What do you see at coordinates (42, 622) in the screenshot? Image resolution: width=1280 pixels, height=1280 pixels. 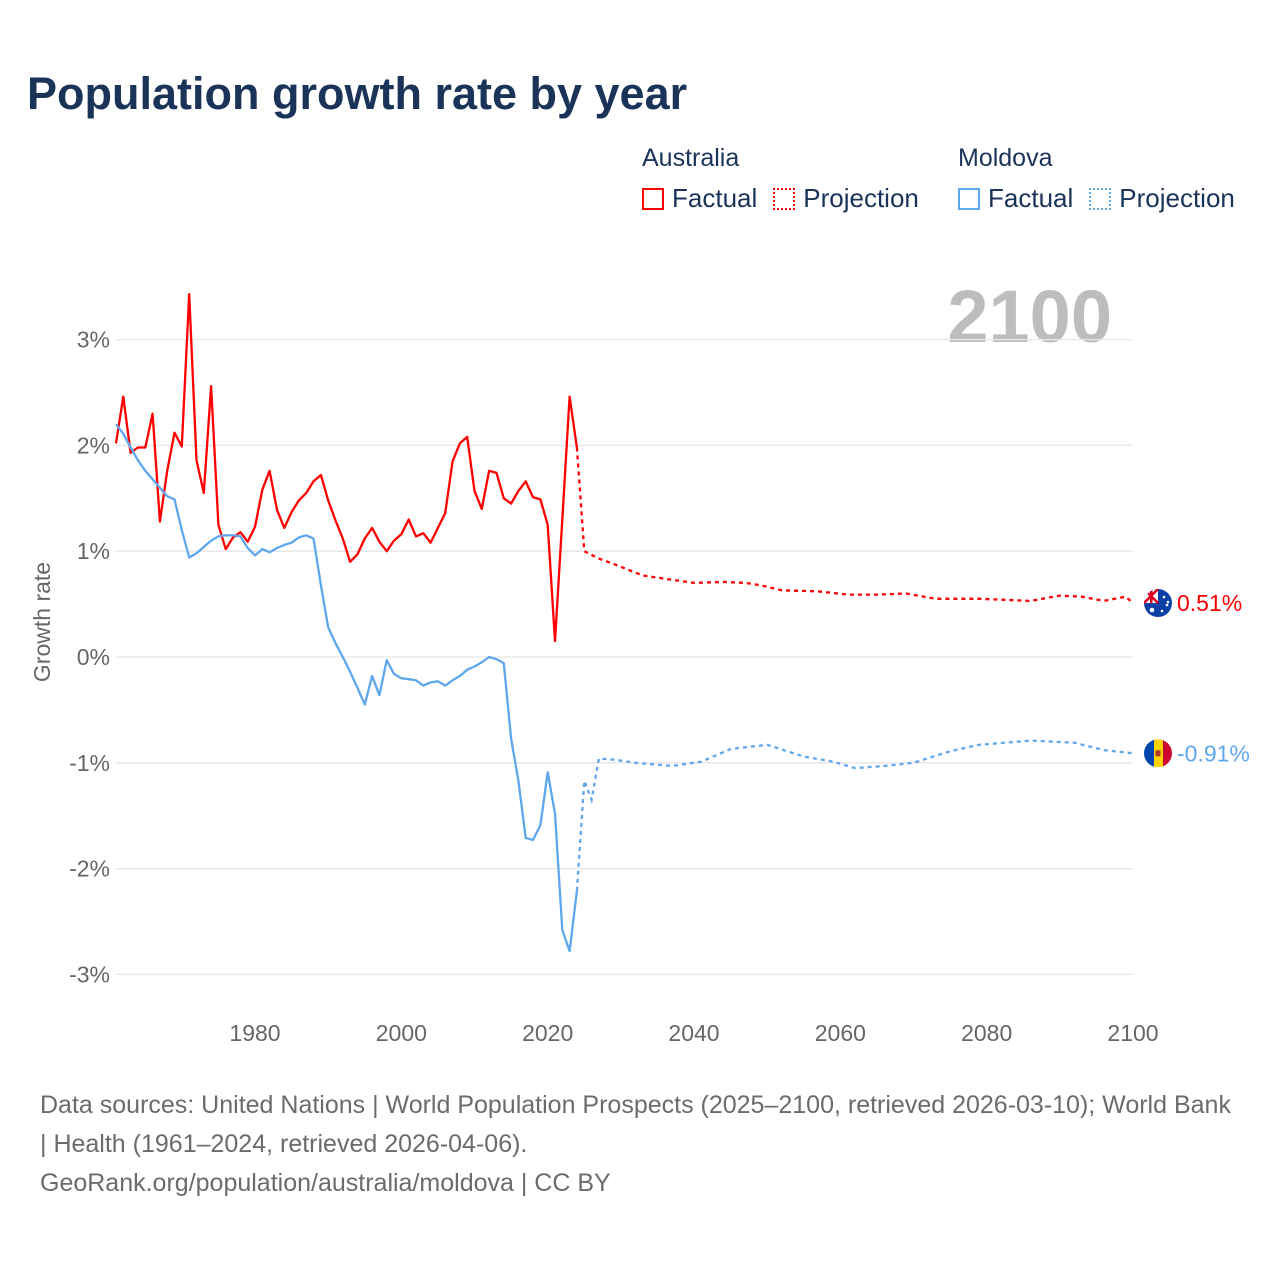 I see `y-axis-label: Growth rate` at bounding box center [42, 622].